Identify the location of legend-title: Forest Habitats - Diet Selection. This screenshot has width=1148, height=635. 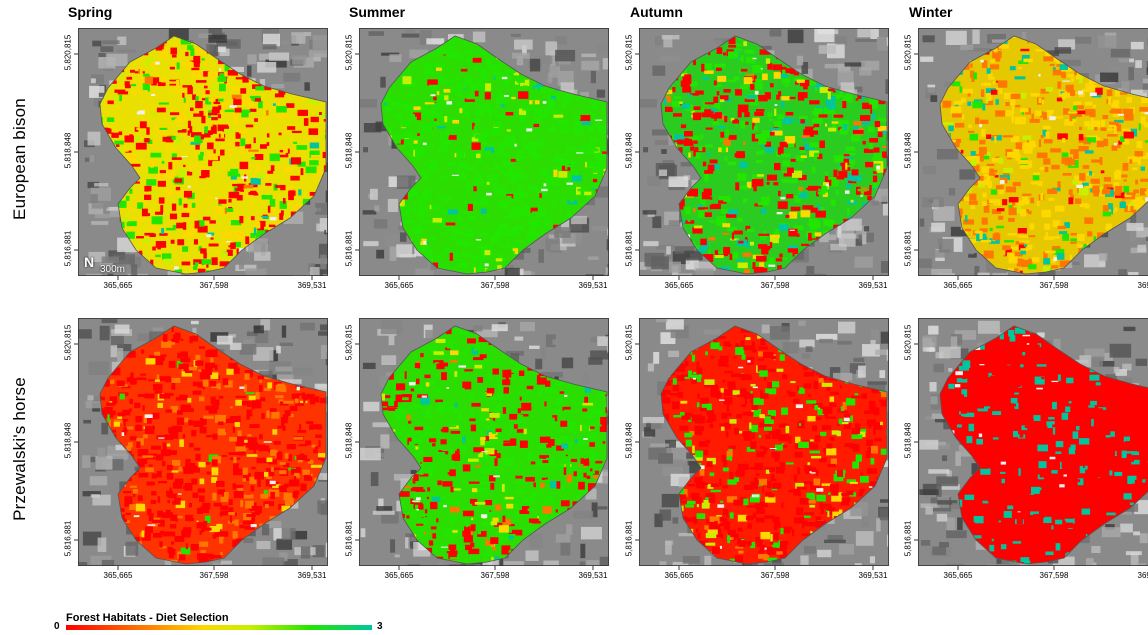
(147, 618).